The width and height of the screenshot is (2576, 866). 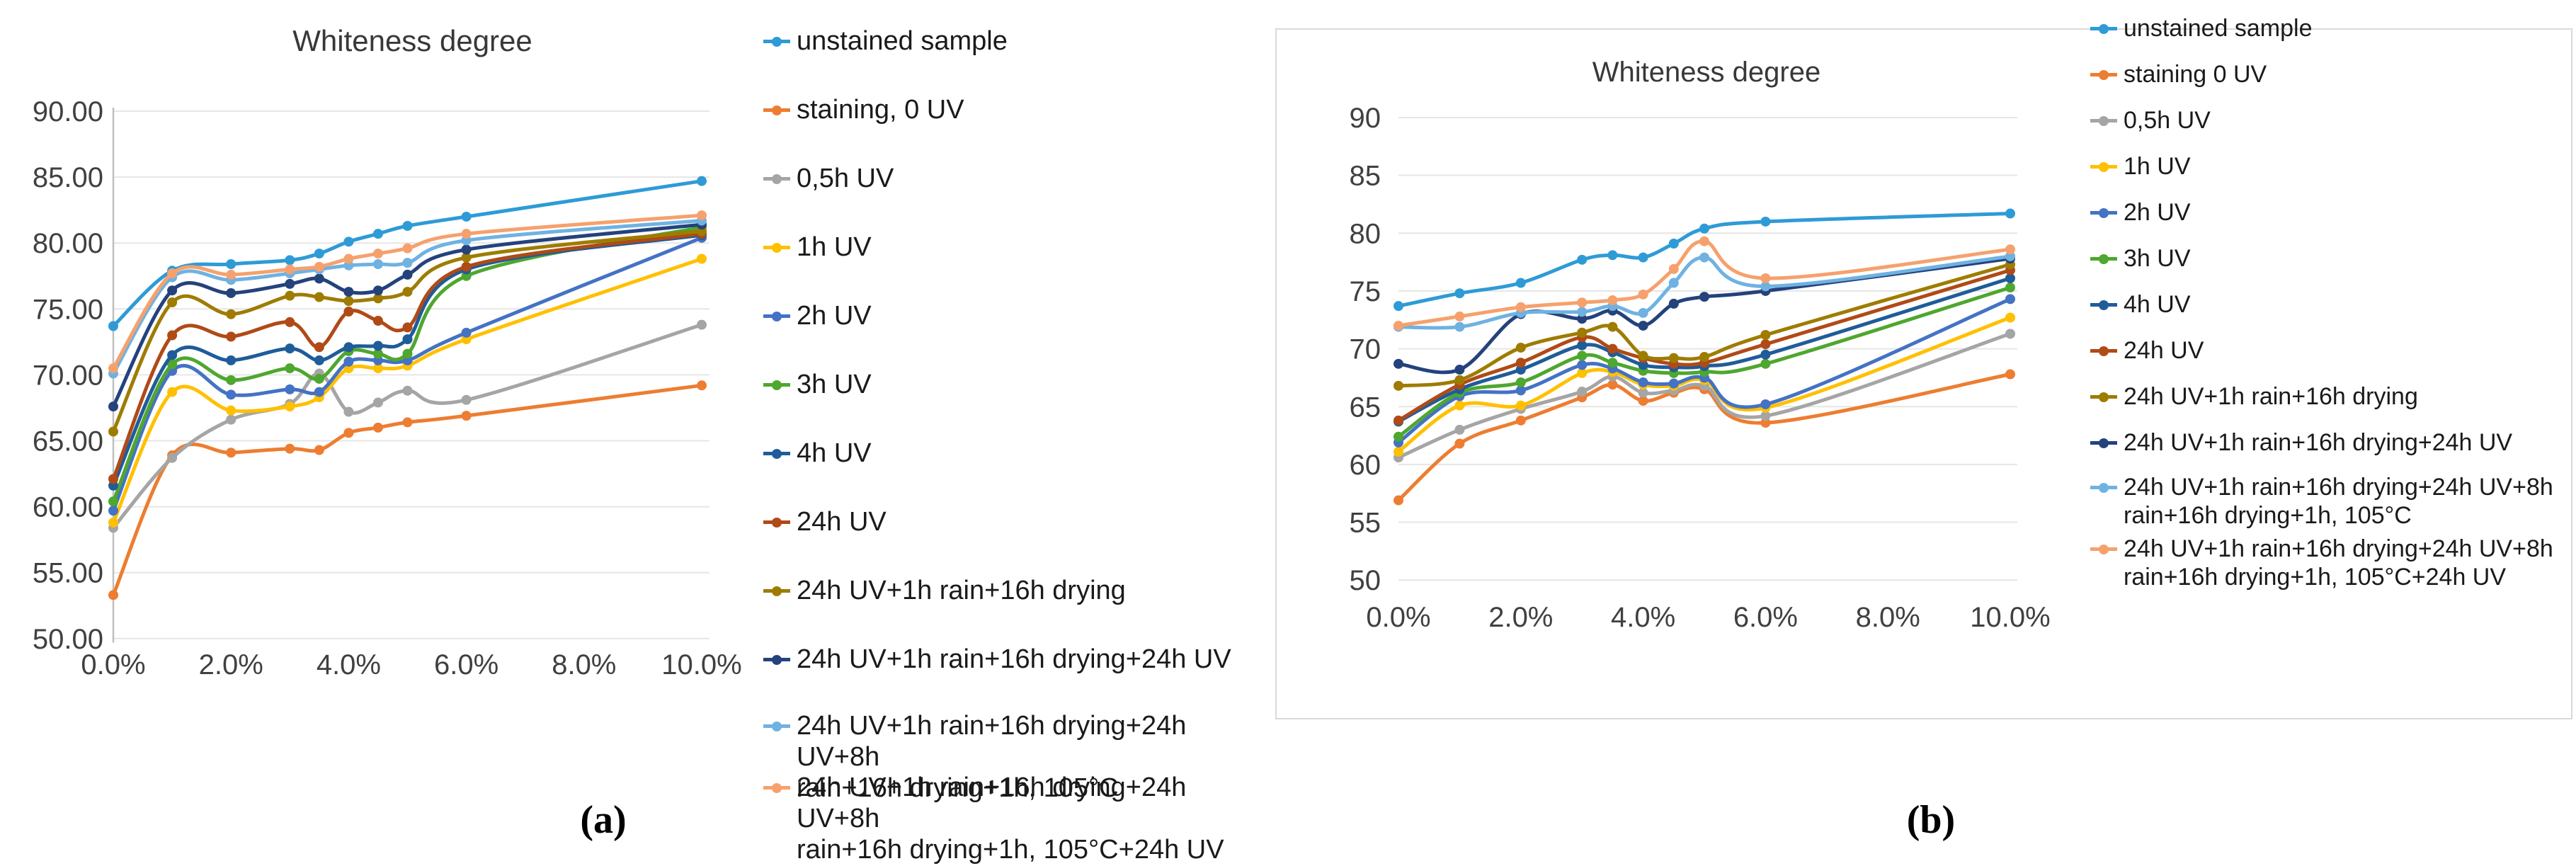 I want to click on y-tick-label: 65, so click(x=1365, y=407).